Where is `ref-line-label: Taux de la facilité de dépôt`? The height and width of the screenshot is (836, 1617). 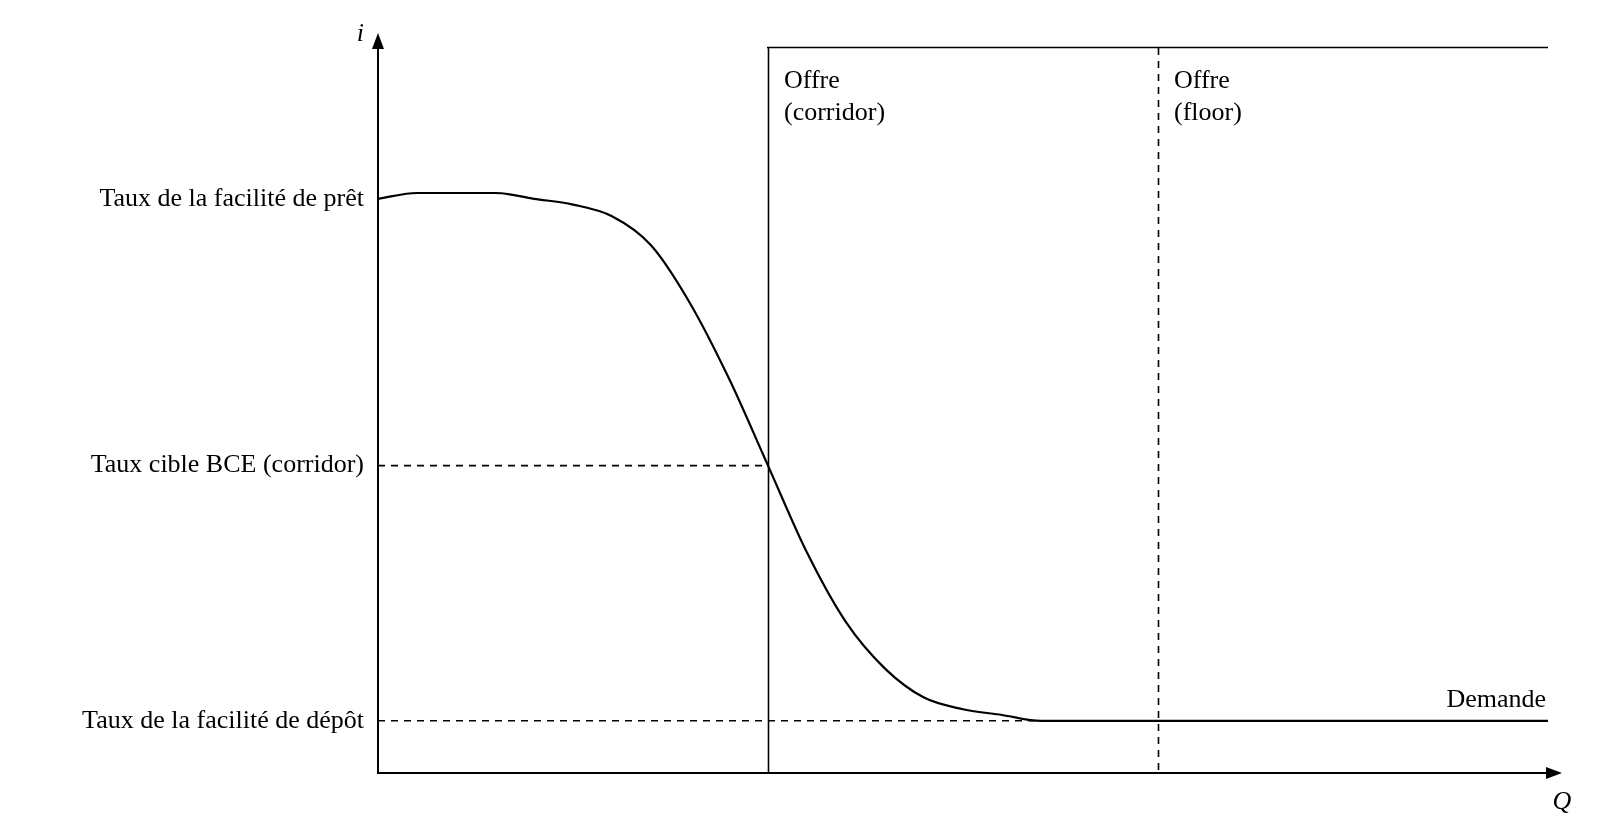 ref-line-label: Taux de la facilité de dépôt is located at coordinates (223, 719).